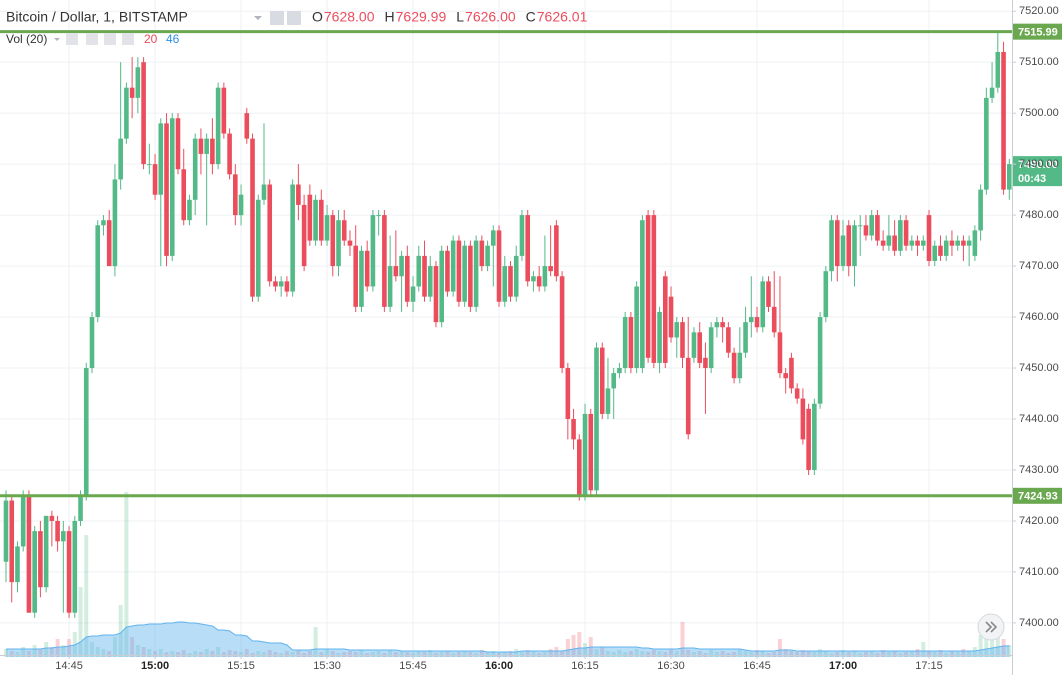  I want to click on y-tick-label: 7520.00, so click(1039, 11).